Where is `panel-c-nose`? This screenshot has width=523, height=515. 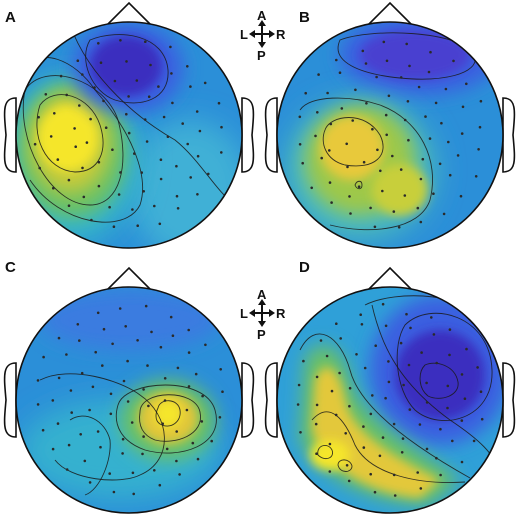 panel-c-nose is located at coordinates (129, 278).